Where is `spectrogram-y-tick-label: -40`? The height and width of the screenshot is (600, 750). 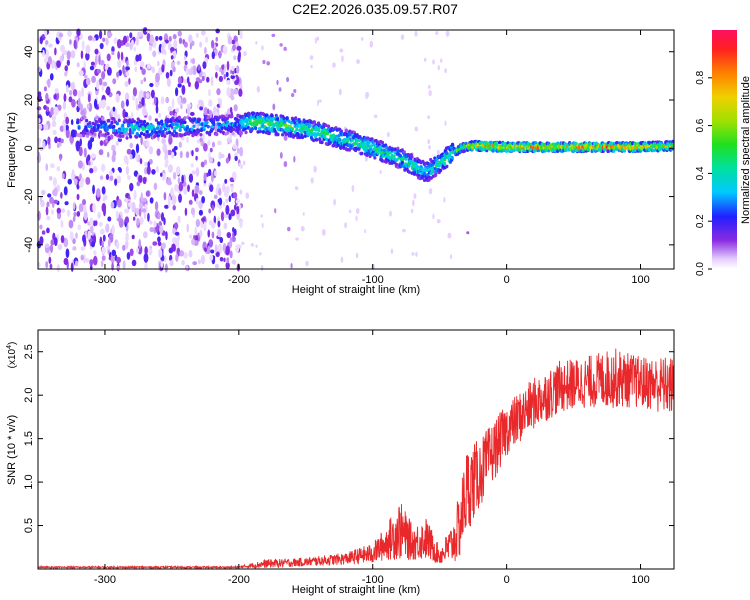
spectrogram-y-tick-label: -40 is located at coordinates (29, 245).